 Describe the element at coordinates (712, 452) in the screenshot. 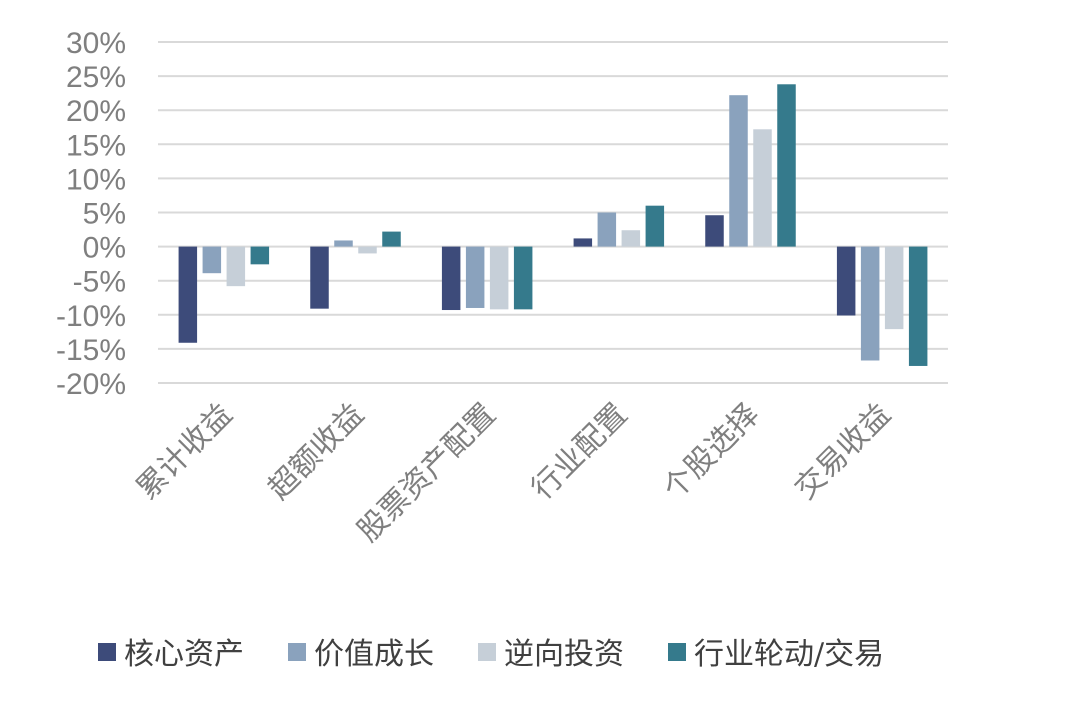

I see `x-tick-label: 个股选择` at that location.